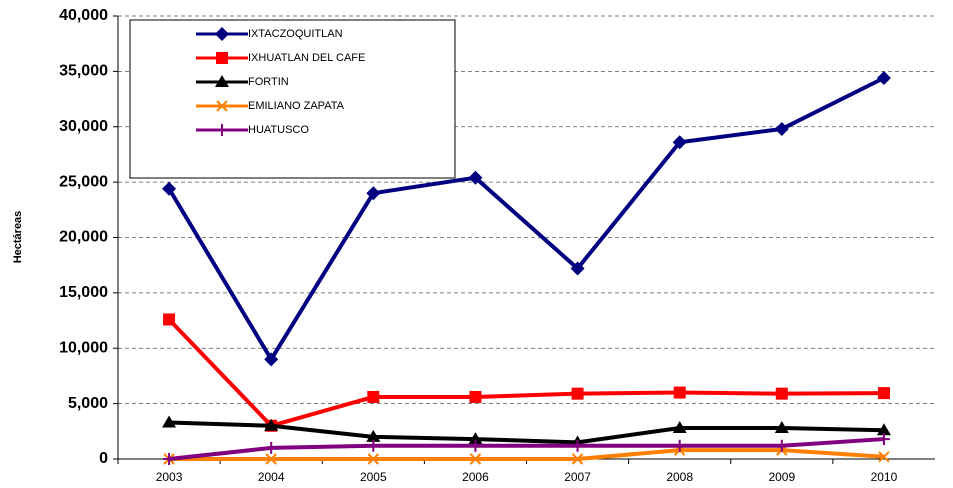 This screenshot has height=488, width=953. What do you see at coordinates (83, 126) in the screenshot?
I see `y-tick-label: 30,000` at bounding box center [83, 126].